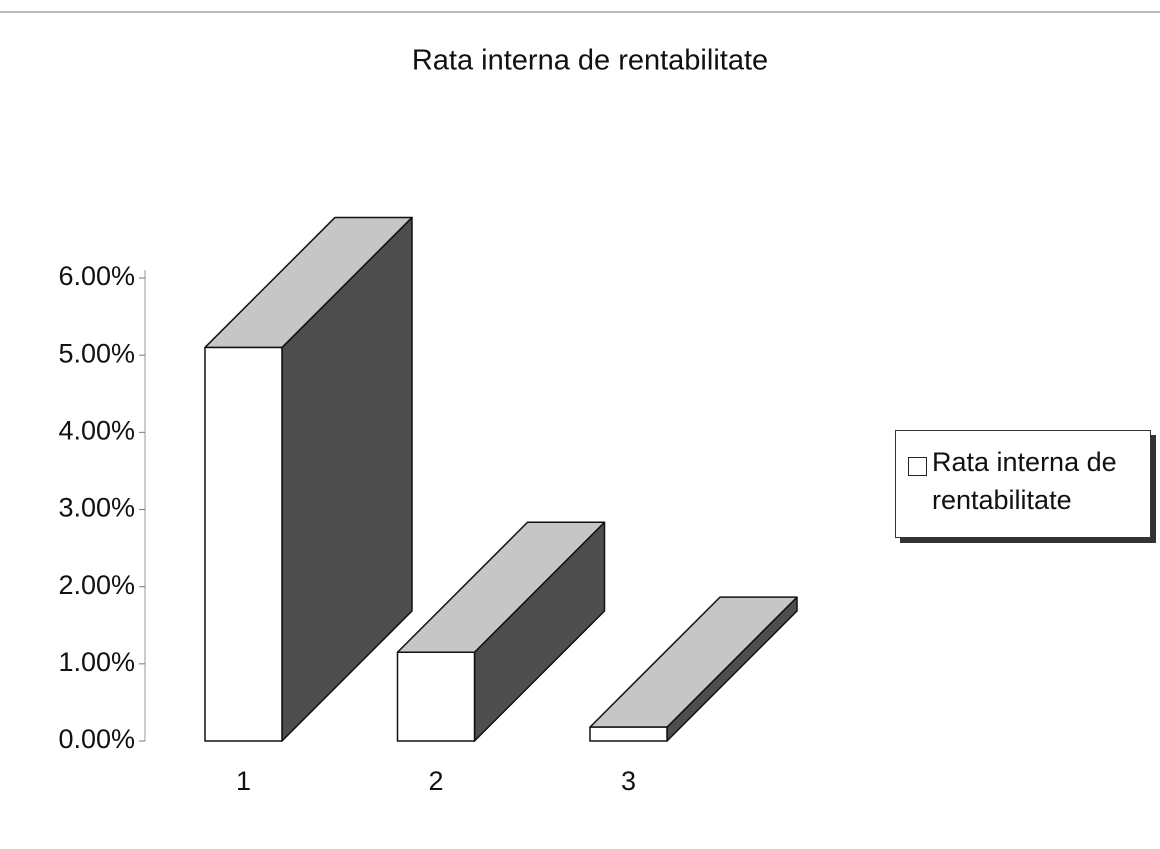 The width and height of the screenshot is (1160, 849). I want to click on y-tick-label: 0.00%, so click(96, 739).